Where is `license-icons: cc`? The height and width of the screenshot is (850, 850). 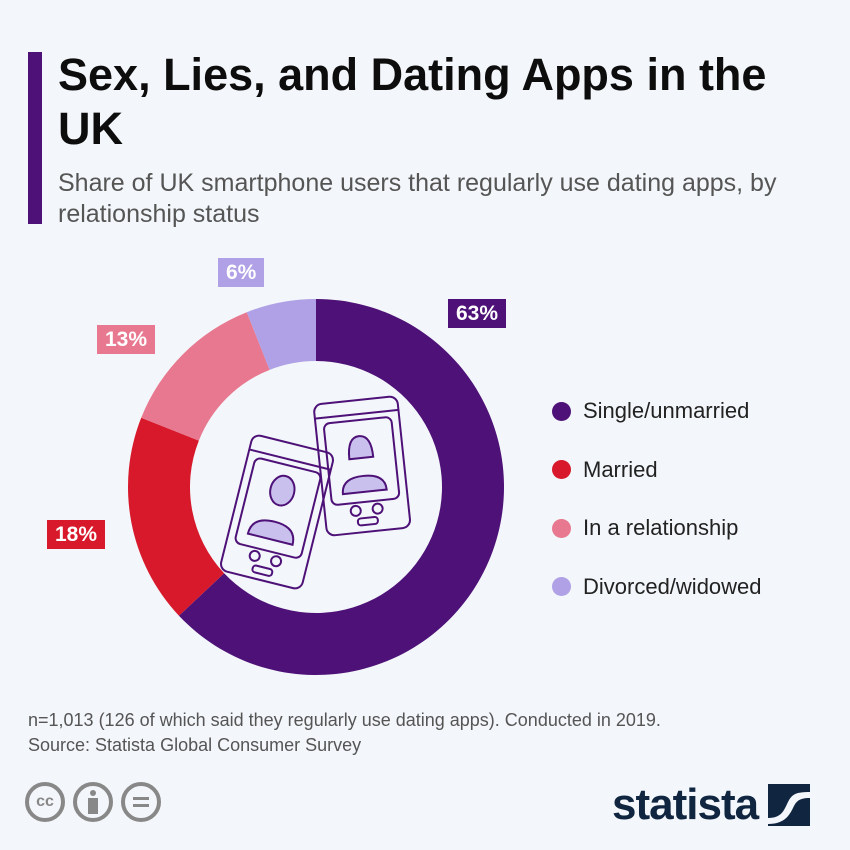
license-icons: cc is located at coordinates (93, 802).